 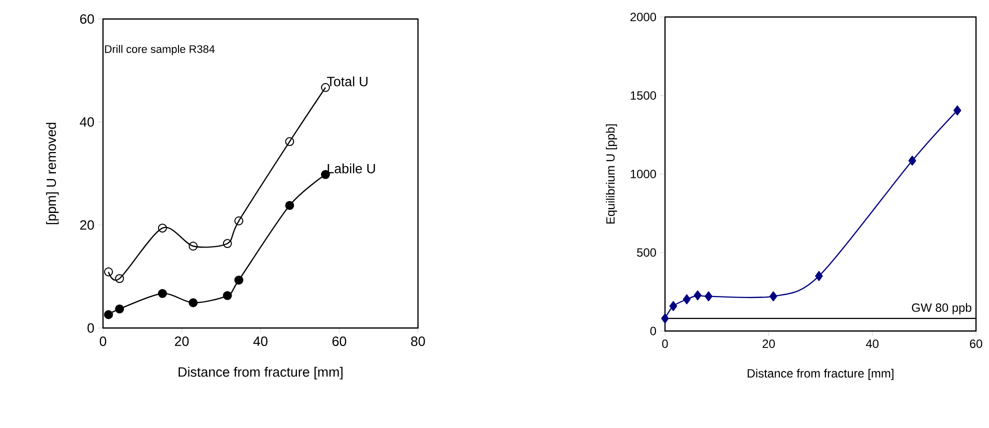 What do you see at coordinates (87, 19) in the screenshot?
I see `y-tick-label: 60` at bounding box center [87, 19].